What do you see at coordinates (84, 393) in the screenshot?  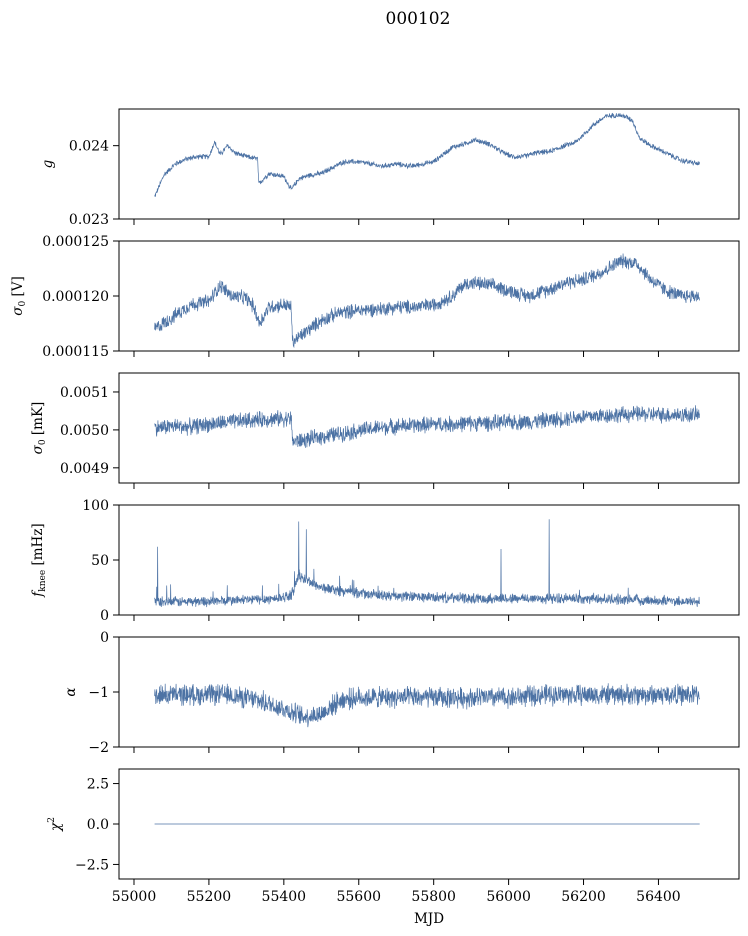 I see `y-tick-label: 0.0051` at bounding box center [84, 393].